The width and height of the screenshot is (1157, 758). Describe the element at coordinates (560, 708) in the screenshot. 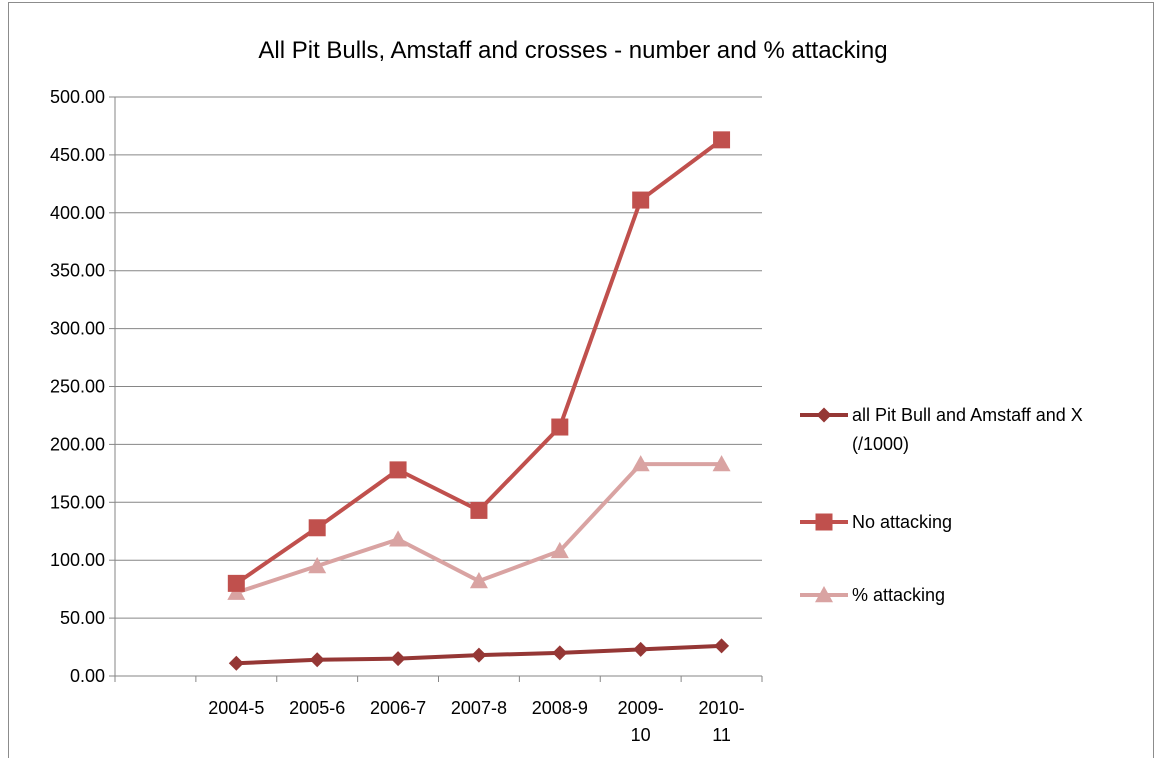

I see `x-tick-label: 2008-9` at that location.